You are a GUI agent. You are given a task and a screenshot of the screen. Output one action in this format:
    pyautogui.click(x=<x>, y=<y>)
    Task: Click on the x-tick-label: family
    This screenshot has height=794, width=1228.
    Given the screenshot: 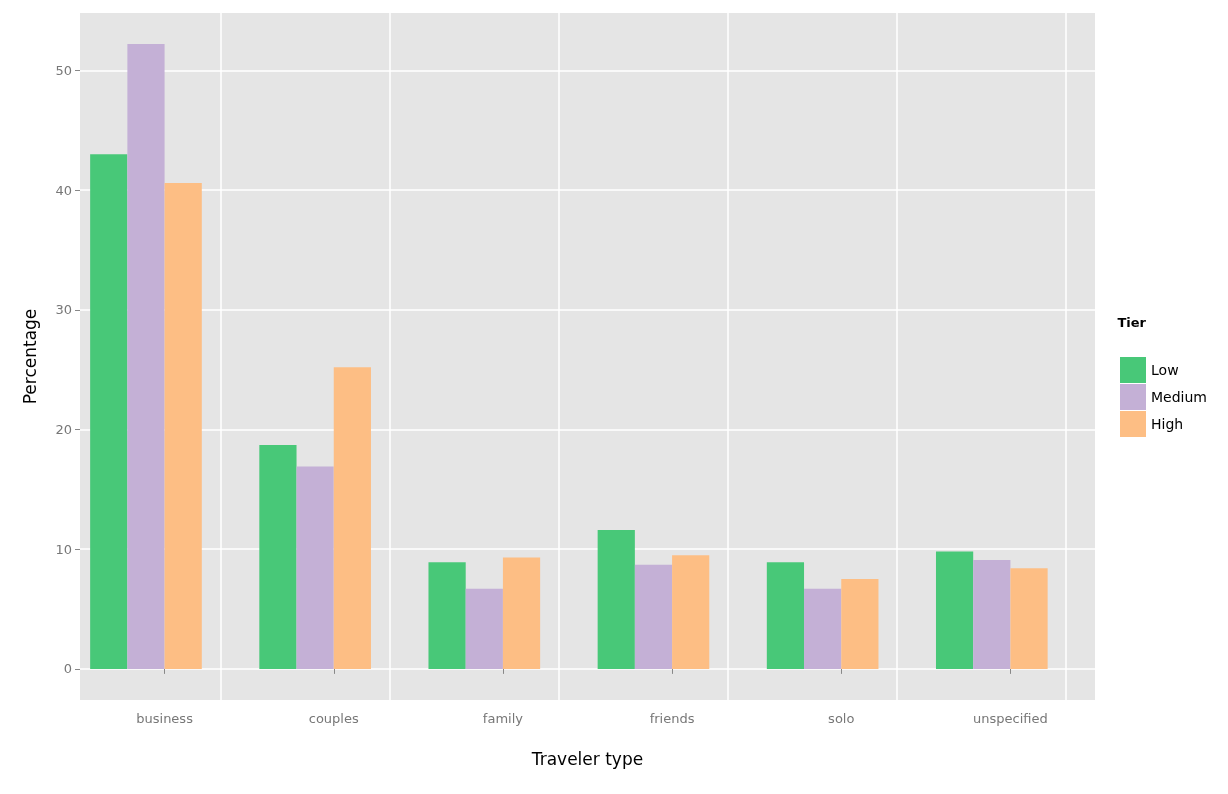 What is the action you would take?
    pyautogui.click(x=503, y=718)
    